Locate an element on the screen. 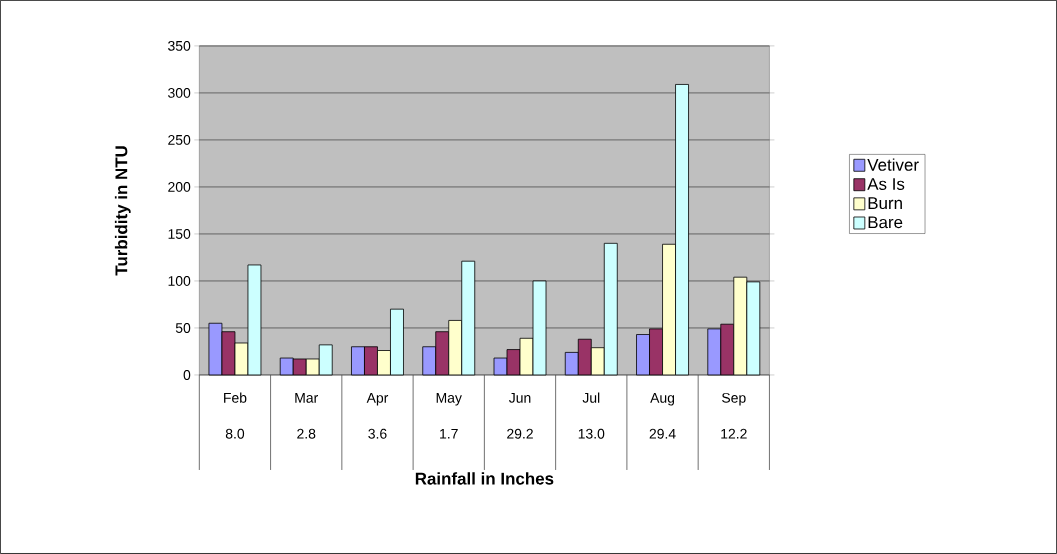 This screenshot has width=1057, height=554. y-tick-label: 350 is located at coordinates (179, 46).